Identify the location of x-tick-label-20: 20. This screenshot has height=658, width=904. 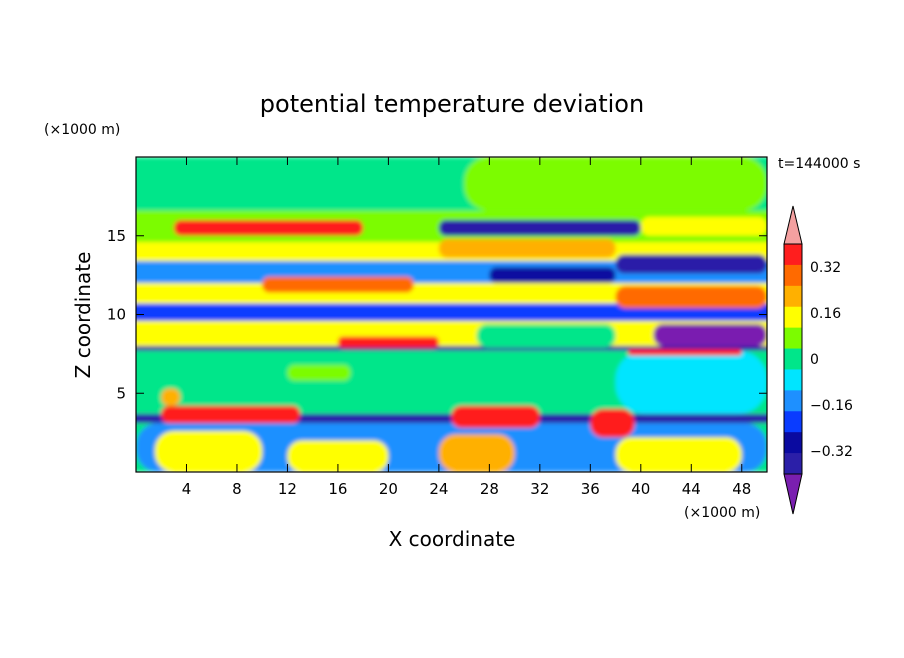
(388, 489).